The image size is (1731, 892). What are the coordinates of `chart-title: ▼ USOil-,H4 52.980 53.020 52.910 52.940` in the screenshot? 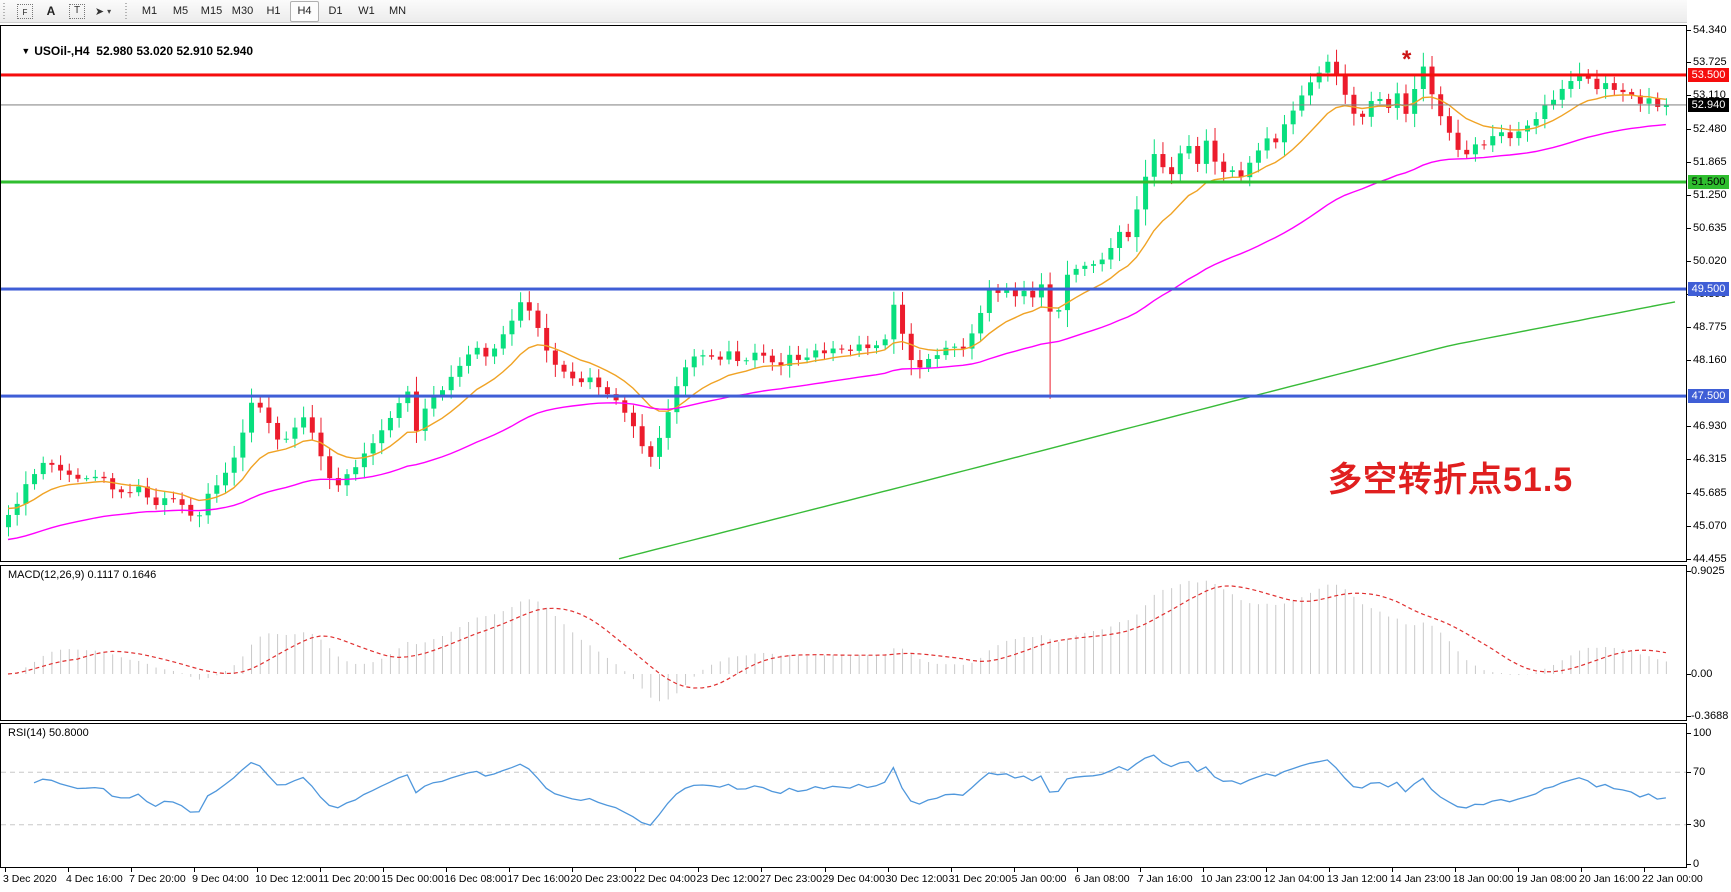 It's located at (130, 51).